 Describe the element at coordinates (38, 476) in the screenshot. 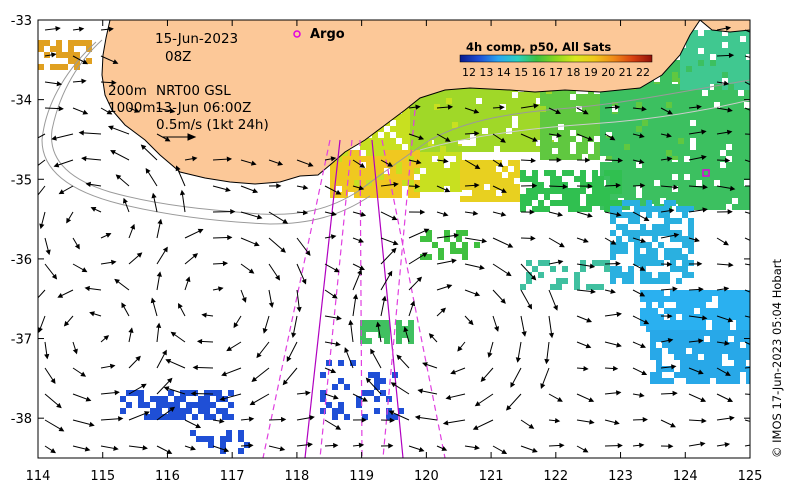

I see `x-tick-label: 114` at that location.